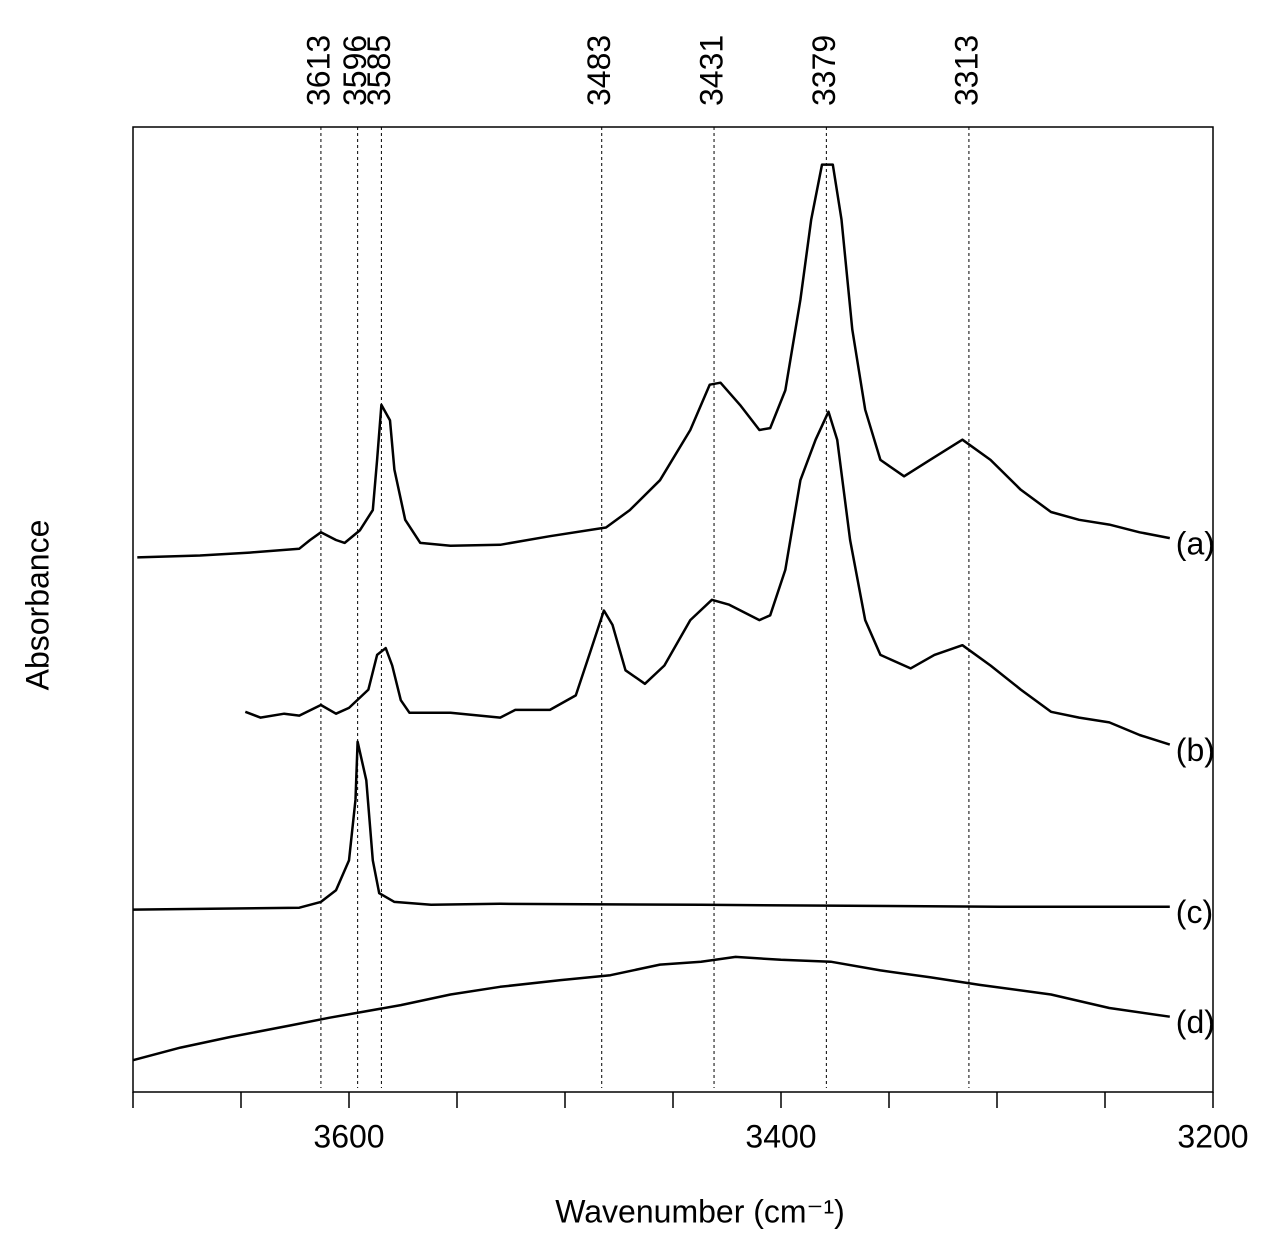 This screenshot has height=1259, width=1284. Describe the element at coordinates (1212, 1136) in the screenshot. I see `x-tick-label: 3200` at that location.